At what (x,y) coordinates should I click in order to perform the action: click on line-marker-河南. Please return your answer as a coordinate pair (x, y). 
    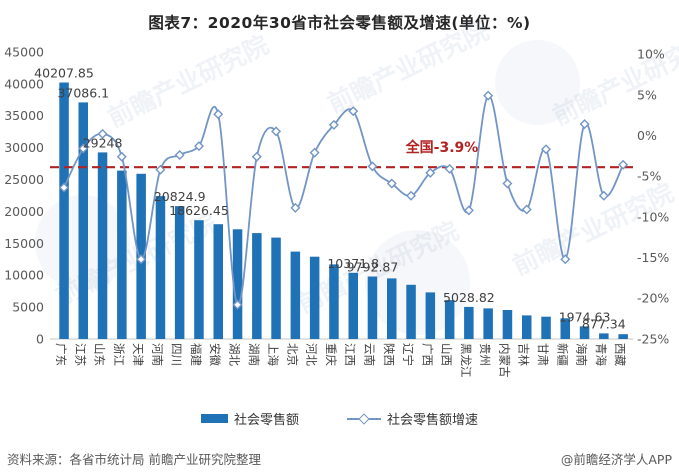
    Looking at the image, I should click on (160, 169).